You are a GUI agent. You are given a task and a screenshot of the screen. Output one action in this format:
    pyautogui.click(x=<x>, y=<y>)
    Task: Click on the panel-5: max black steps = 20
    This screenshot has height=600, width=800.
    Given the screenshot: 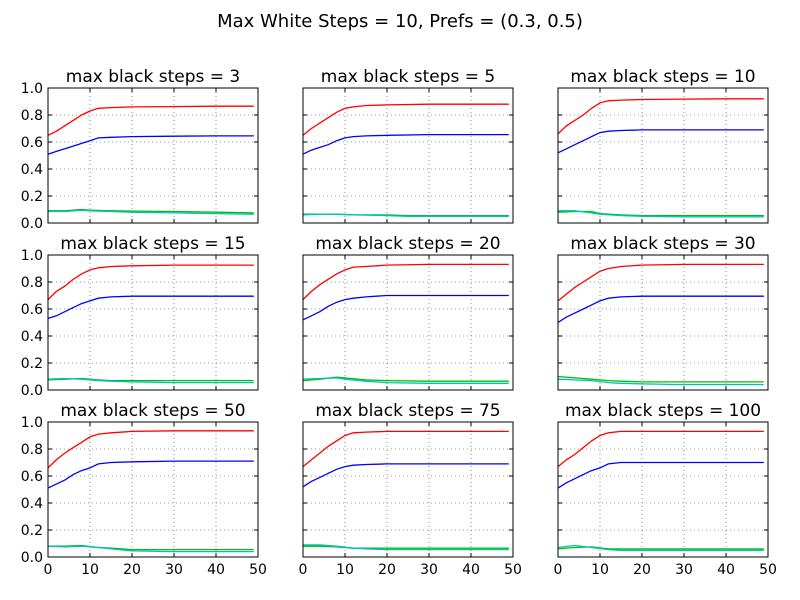 What is the action you would take?
    pyautogui.click(x=408, y=312)
    